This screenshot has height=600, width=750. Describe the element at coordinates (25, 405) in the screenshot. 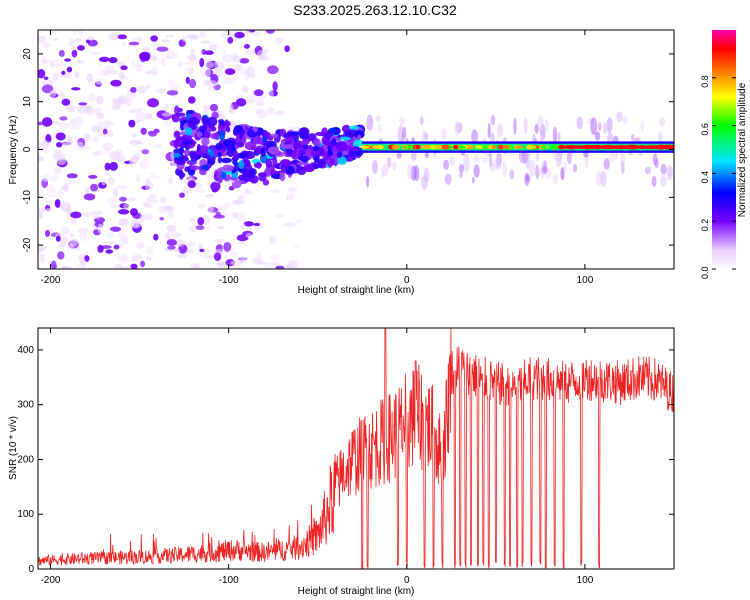

I see `y-tick-label: 300` at that location.